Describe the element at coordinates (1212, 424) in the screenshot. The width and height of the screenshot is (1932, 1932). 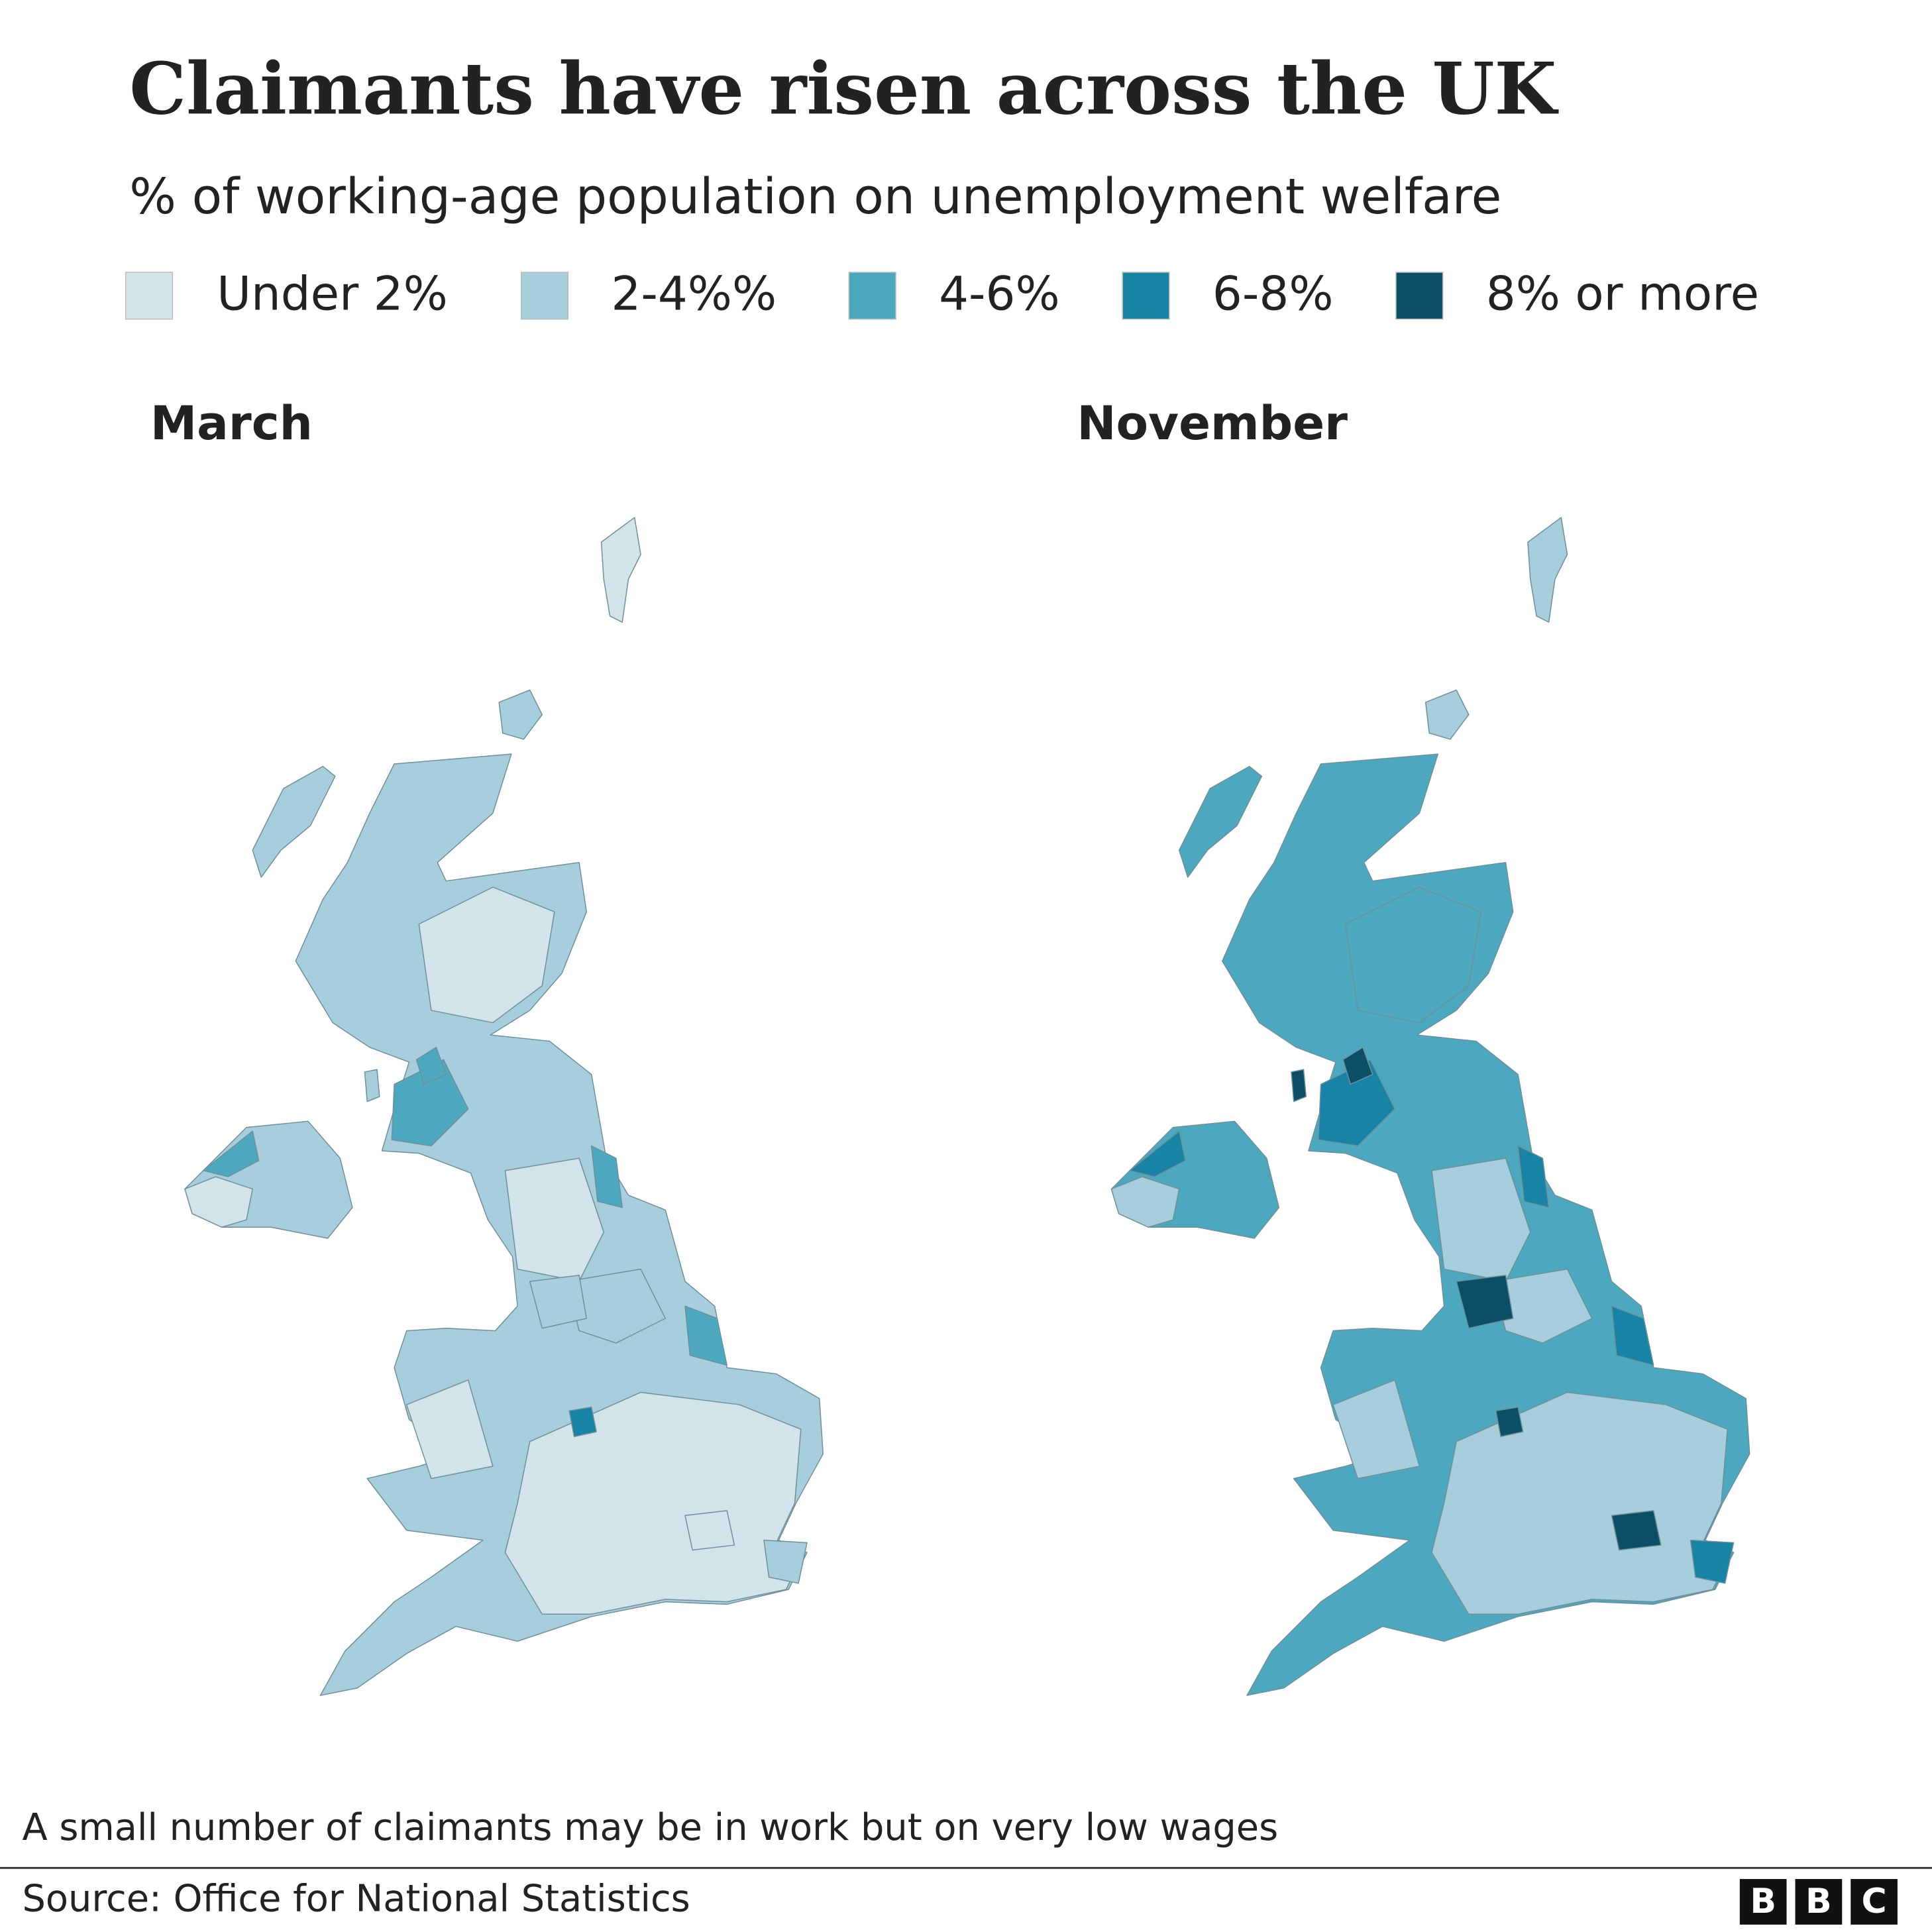
I see `panel-title: November` at that location.